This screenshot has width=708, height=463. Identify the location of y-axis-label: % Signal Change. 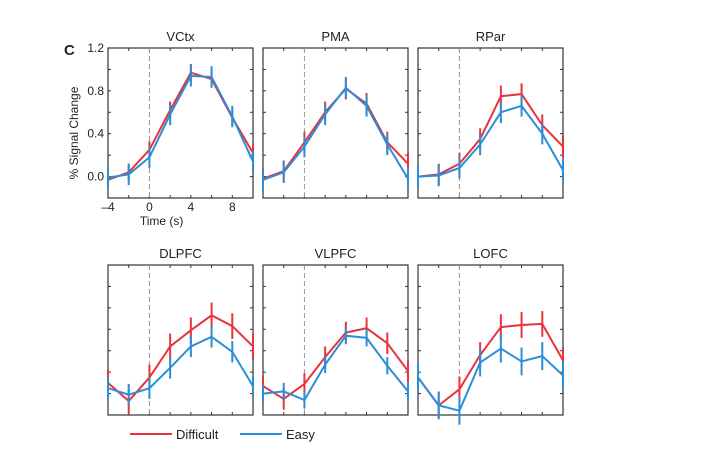
(74, 132).